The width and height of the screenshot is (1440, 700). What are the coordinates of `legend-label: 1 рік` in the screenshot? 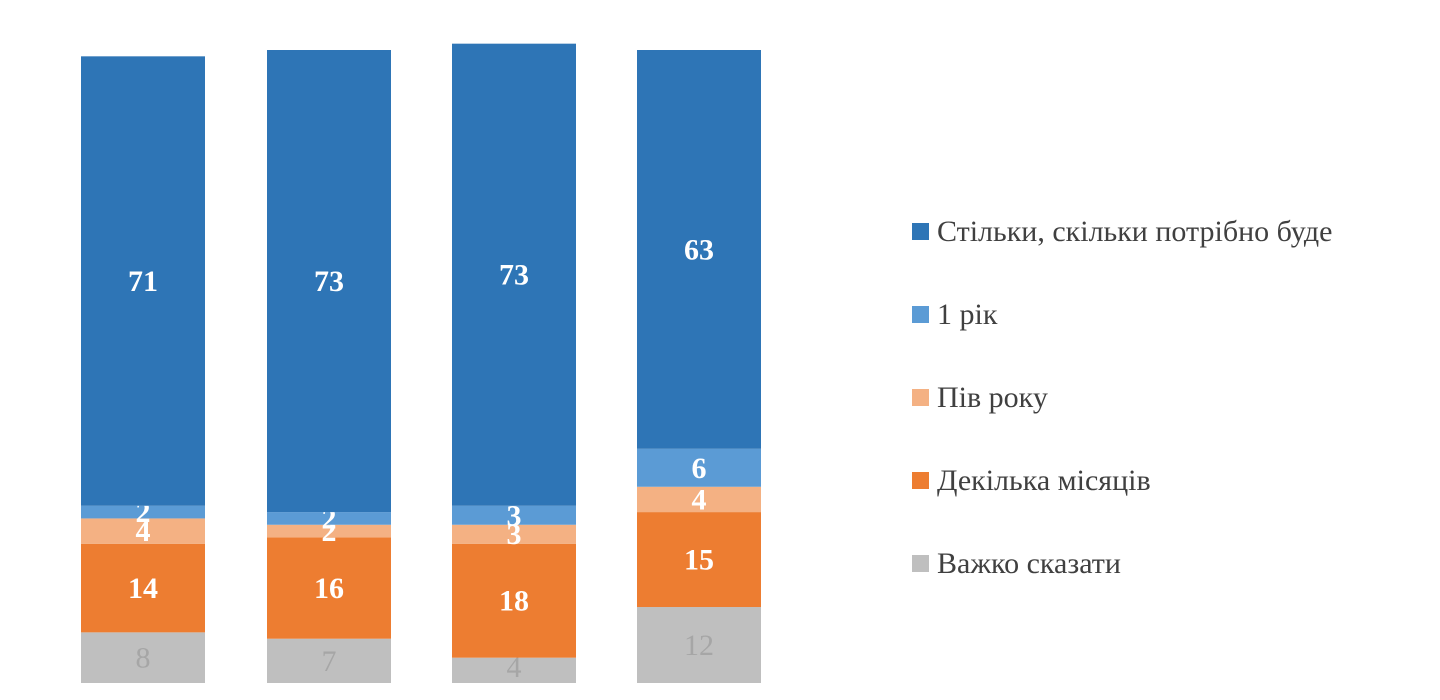 It's located at (967, 314).